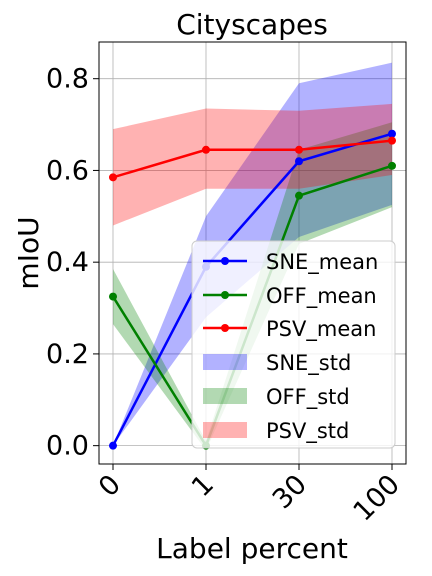 This screenshot has width=432, height=576. Describe the element at coordinates (110, 486) in the screenshot. I see `x-tick-label-0: 0` at that location.